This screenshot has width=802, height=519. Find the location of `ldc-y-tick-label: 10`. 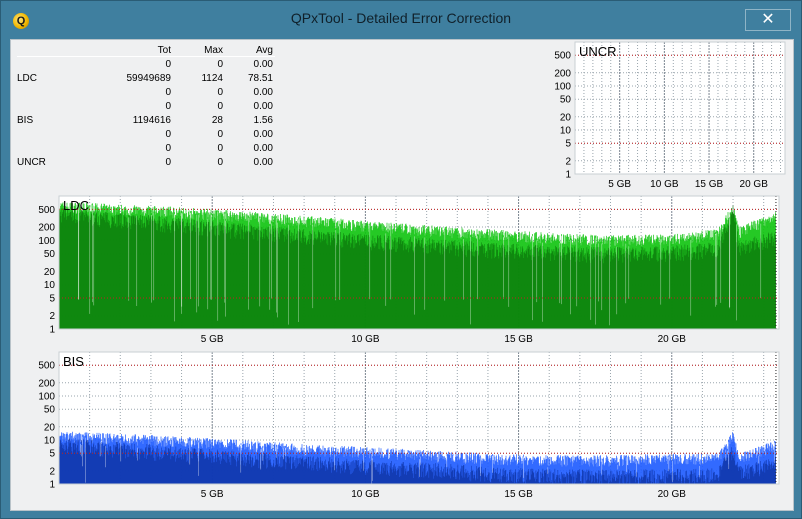

ldc-y-tick-label: 10 is located at coordinates (50, 285).